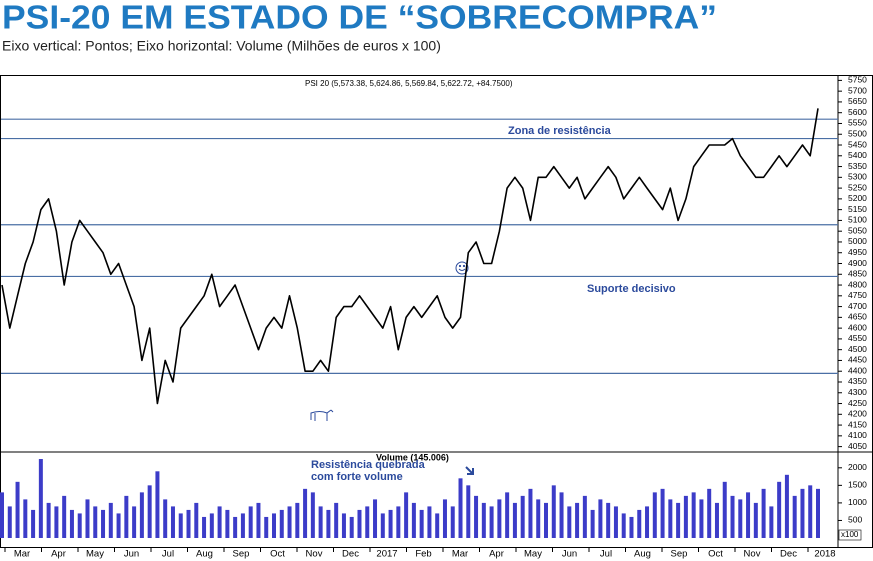 The width and height of the screenshot is (873, 561). What do you see at coordinates (857, 317) in the screenshot?
I see `y-tick-label: 4650` at bounding box center [857, 317].